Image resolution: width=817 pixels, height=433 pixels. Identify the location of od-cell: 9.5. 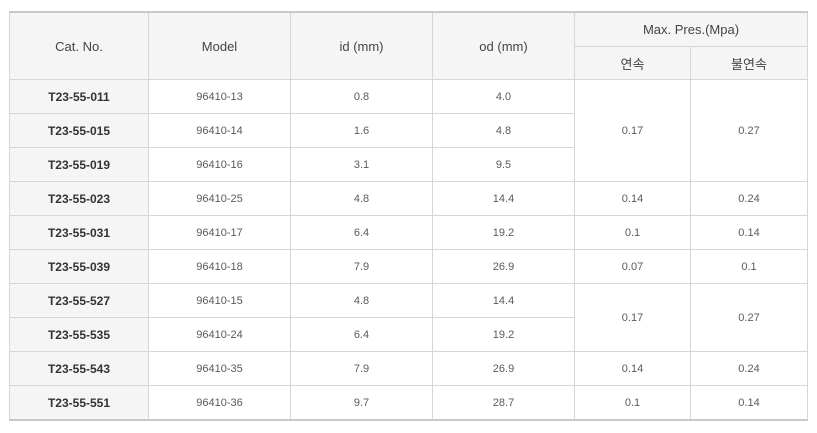
(503, 164).